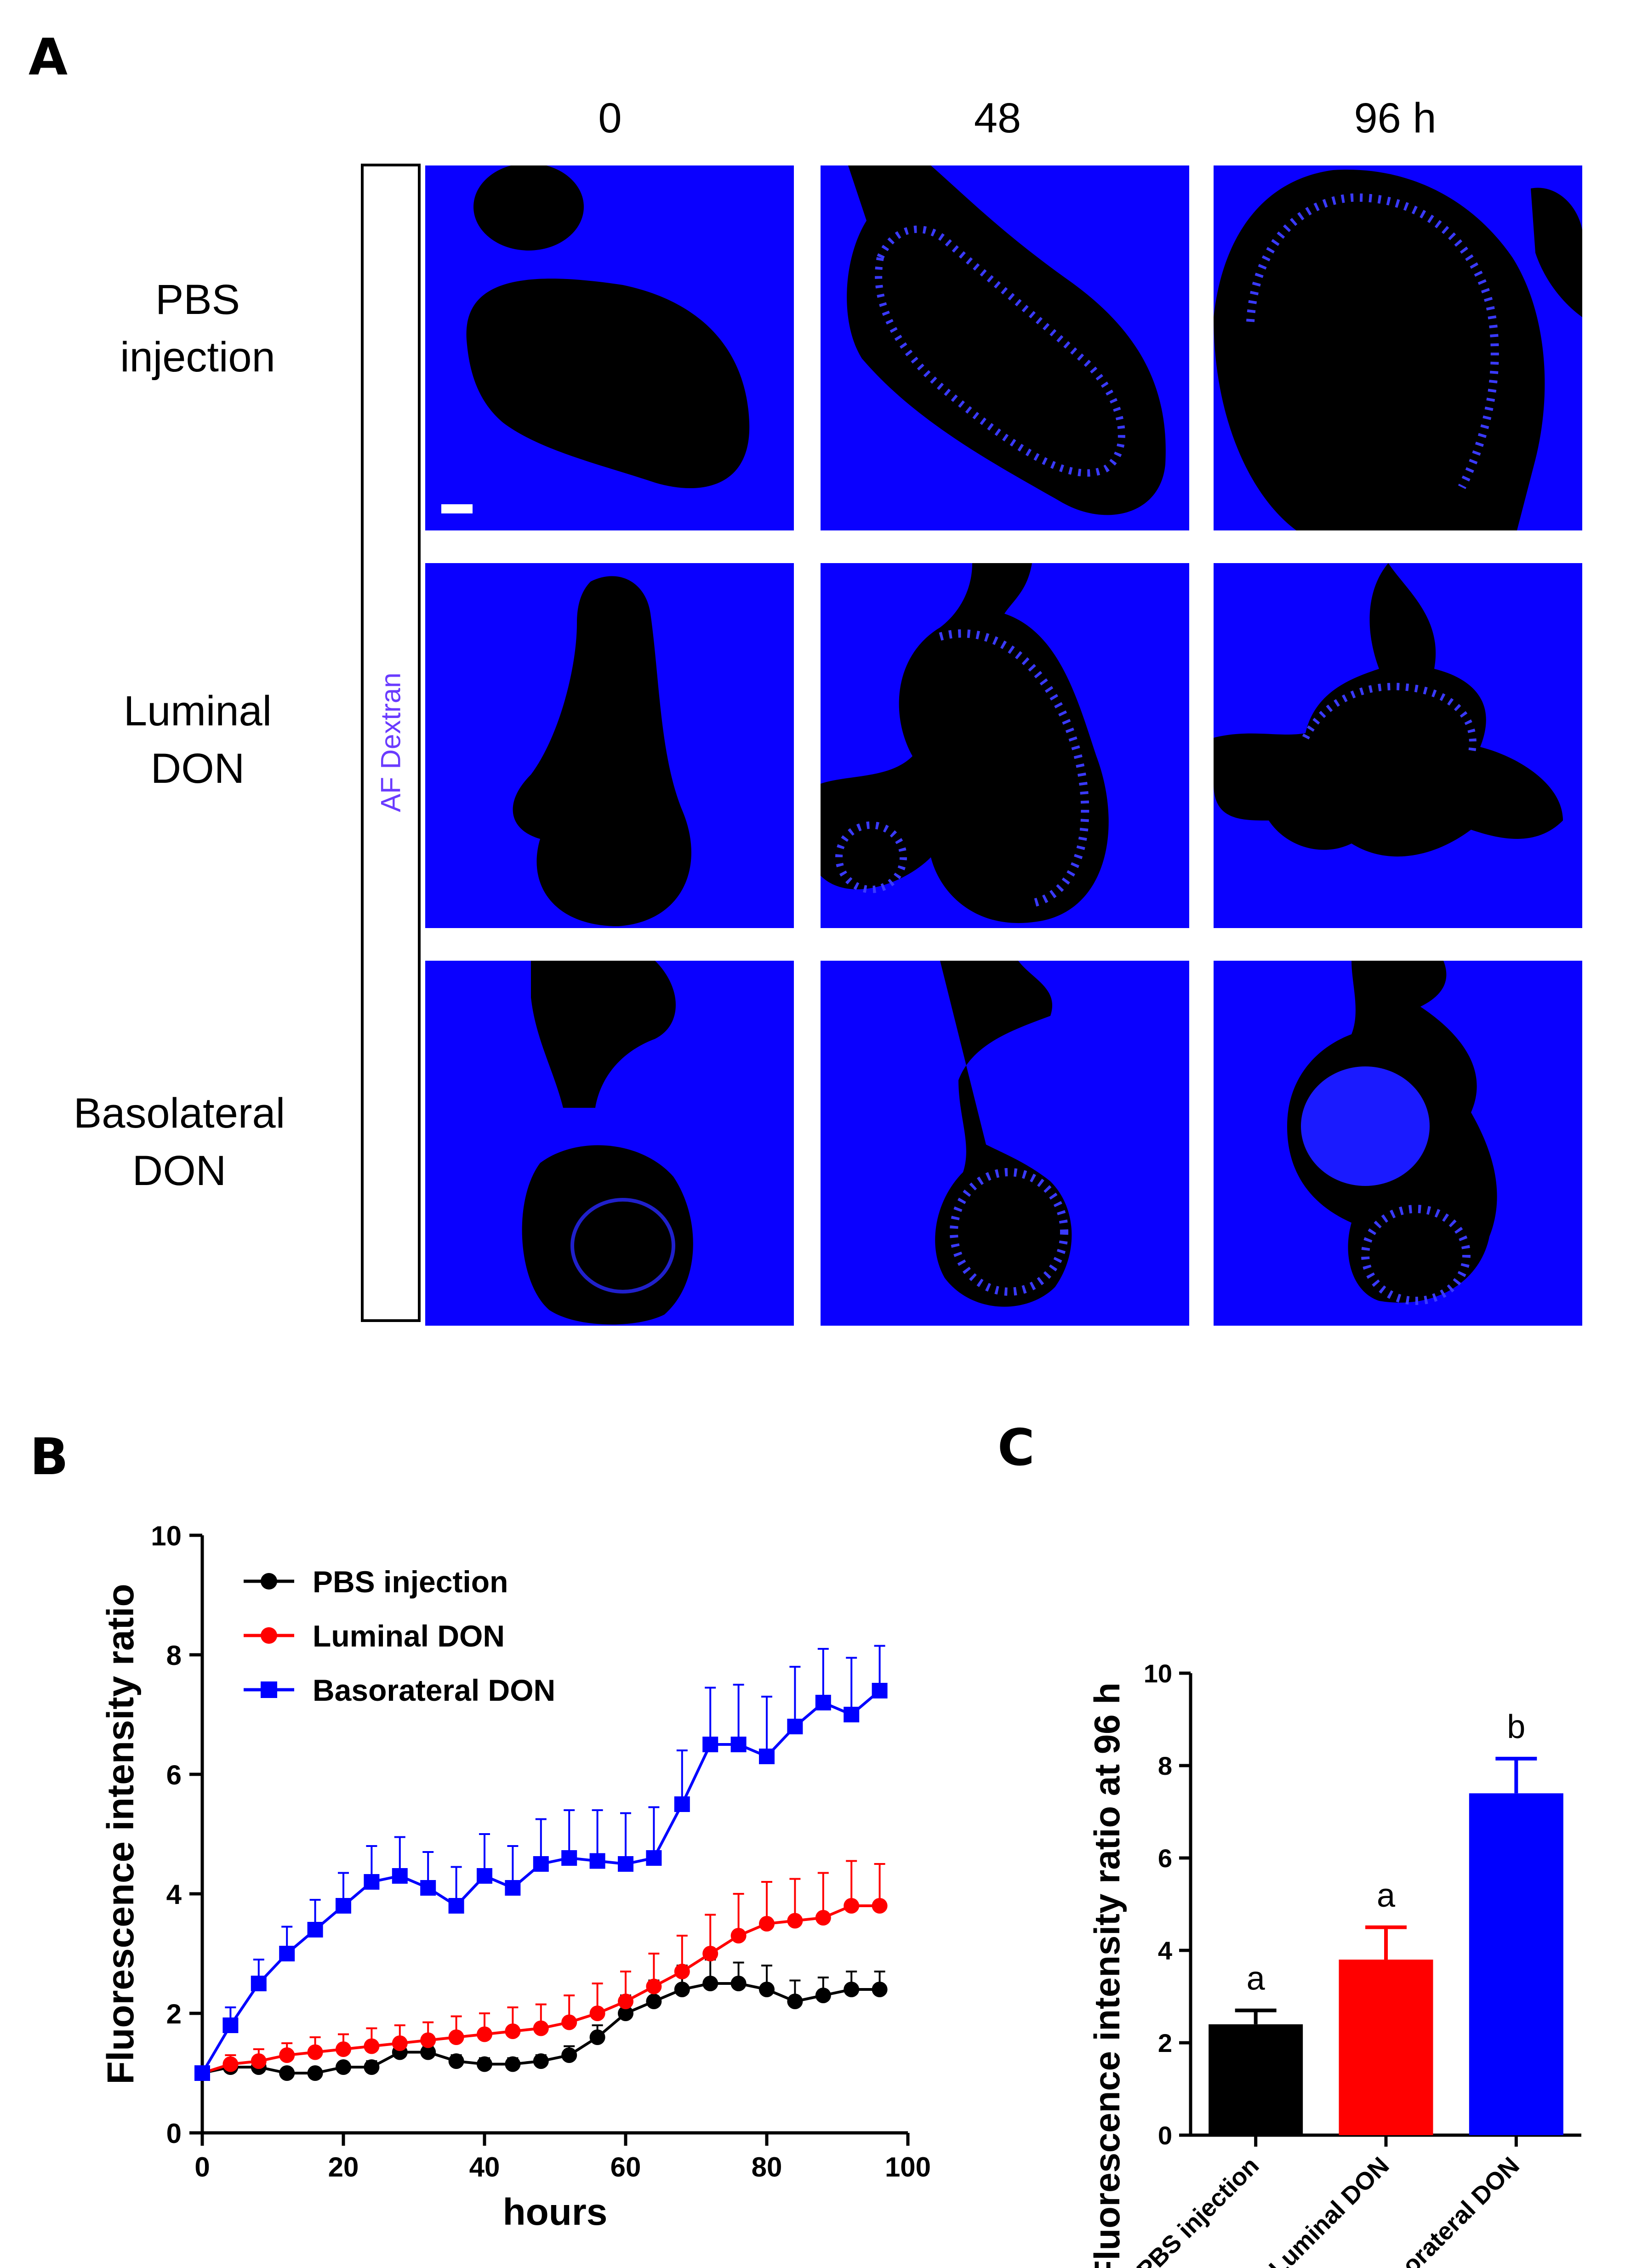 The image size is (1625, 2268). I want to click on row-label-luminal: Luminal DON, so click(198, 740).